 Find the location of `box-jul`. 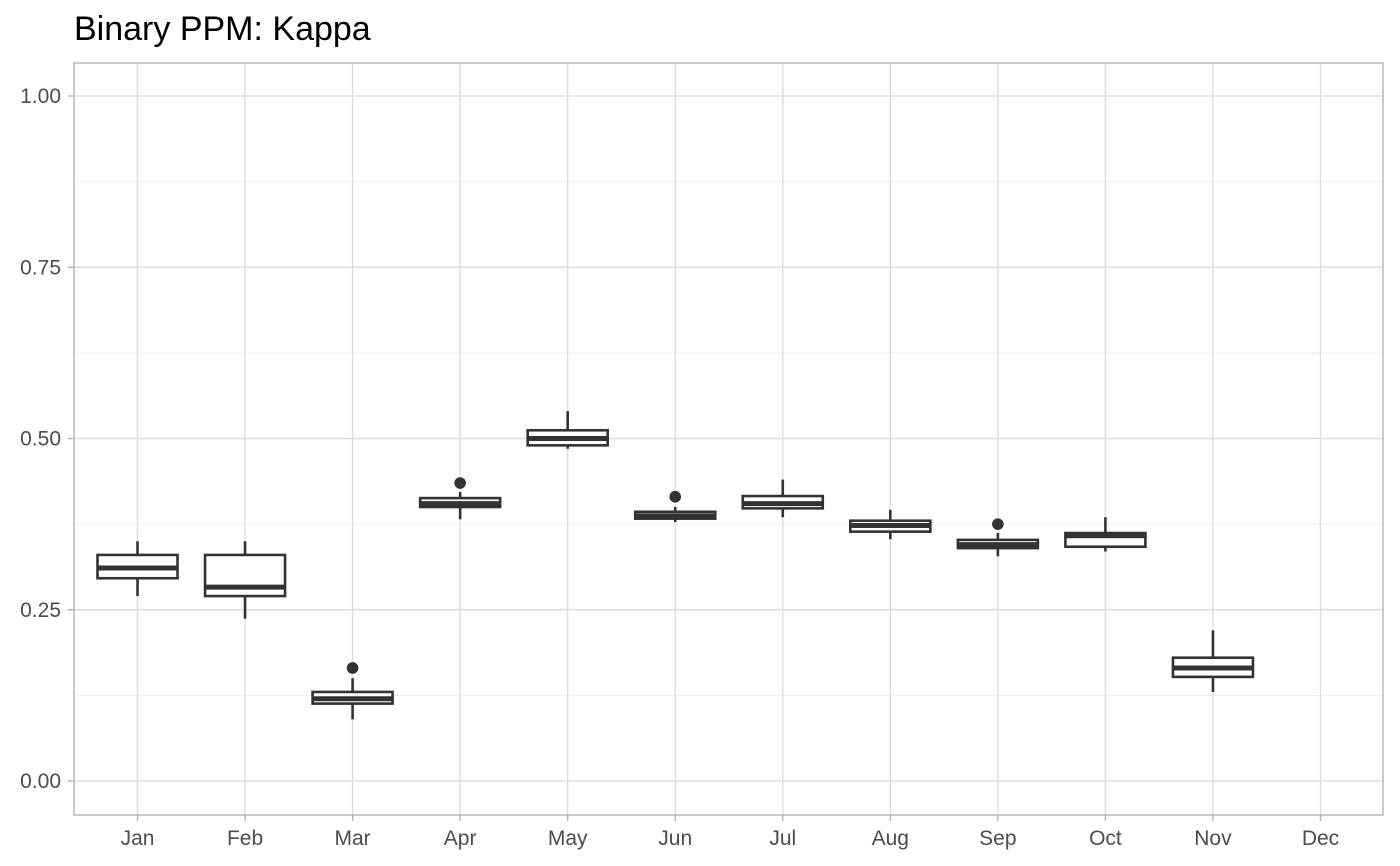

box-jul is located at coordinates (783, 498).